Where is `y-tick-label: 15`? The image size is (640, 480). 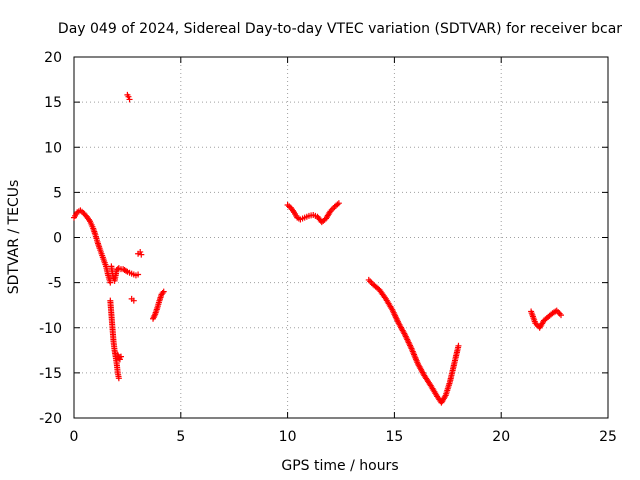
y-tick-label: 15 is located at coordinates (53, 103).